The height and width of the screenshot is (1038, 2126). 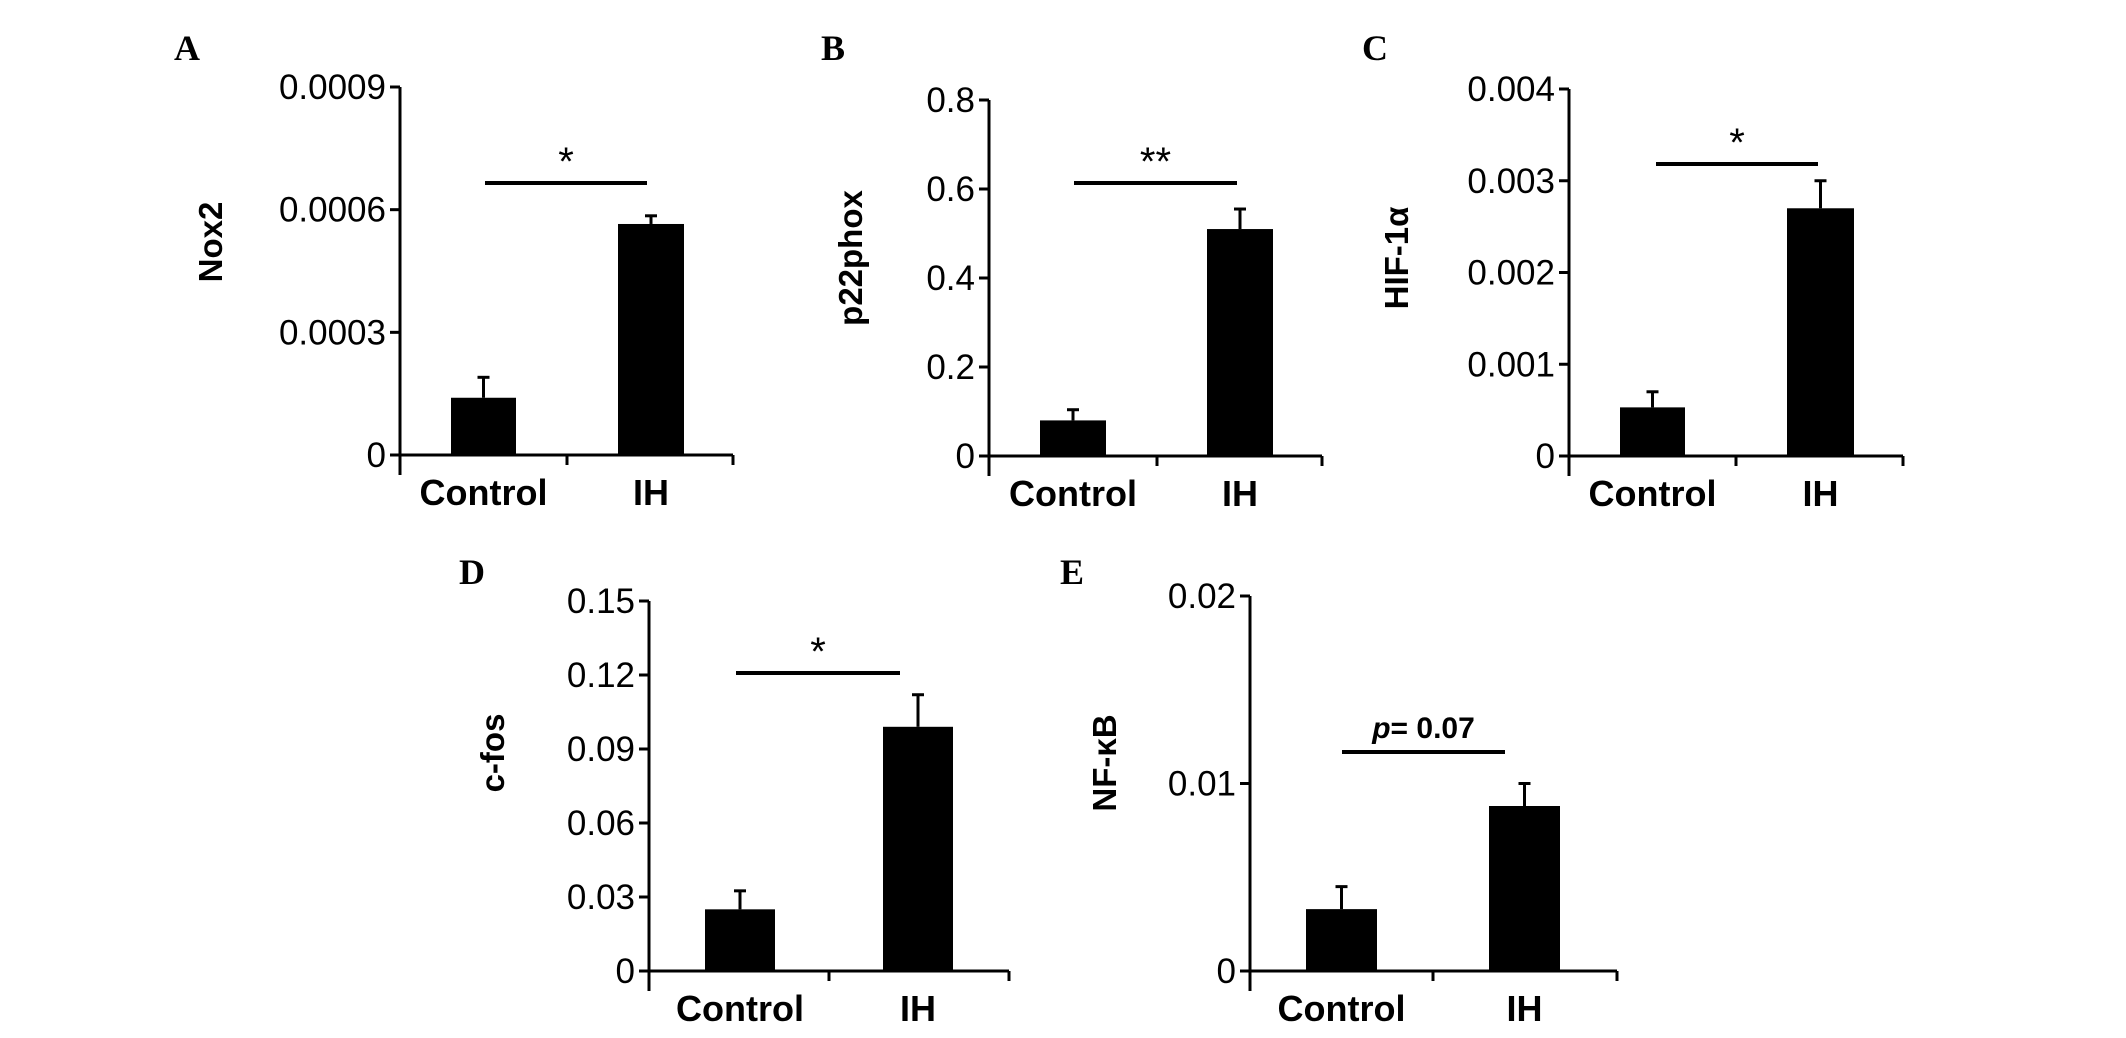 What do you see at coordinates (187, 48) in the screenshot?
I see `panel-label: A` at bounding box center [187, 48].